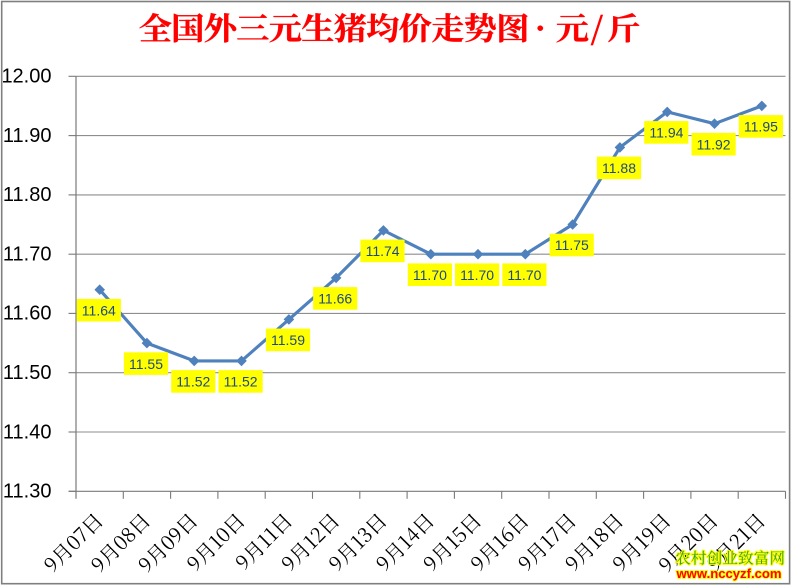 This screenshot has height=587, width=792. What do you see at coordinates (572, 245) in the screenshot?
I see `svg-text: 11.75` at bounding box center [572, 245].